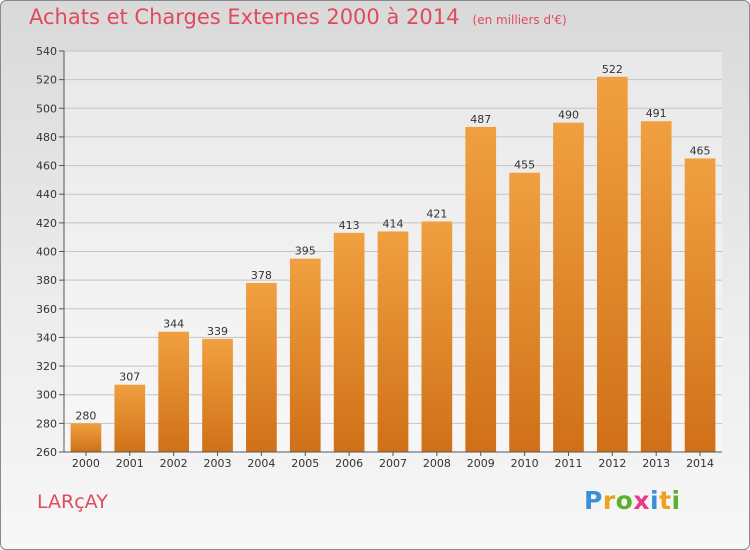  What do you see at coordinates (612, 463) in the screenshot?
I see `x-tick-label: 2012` at bounding box center [612, 463].